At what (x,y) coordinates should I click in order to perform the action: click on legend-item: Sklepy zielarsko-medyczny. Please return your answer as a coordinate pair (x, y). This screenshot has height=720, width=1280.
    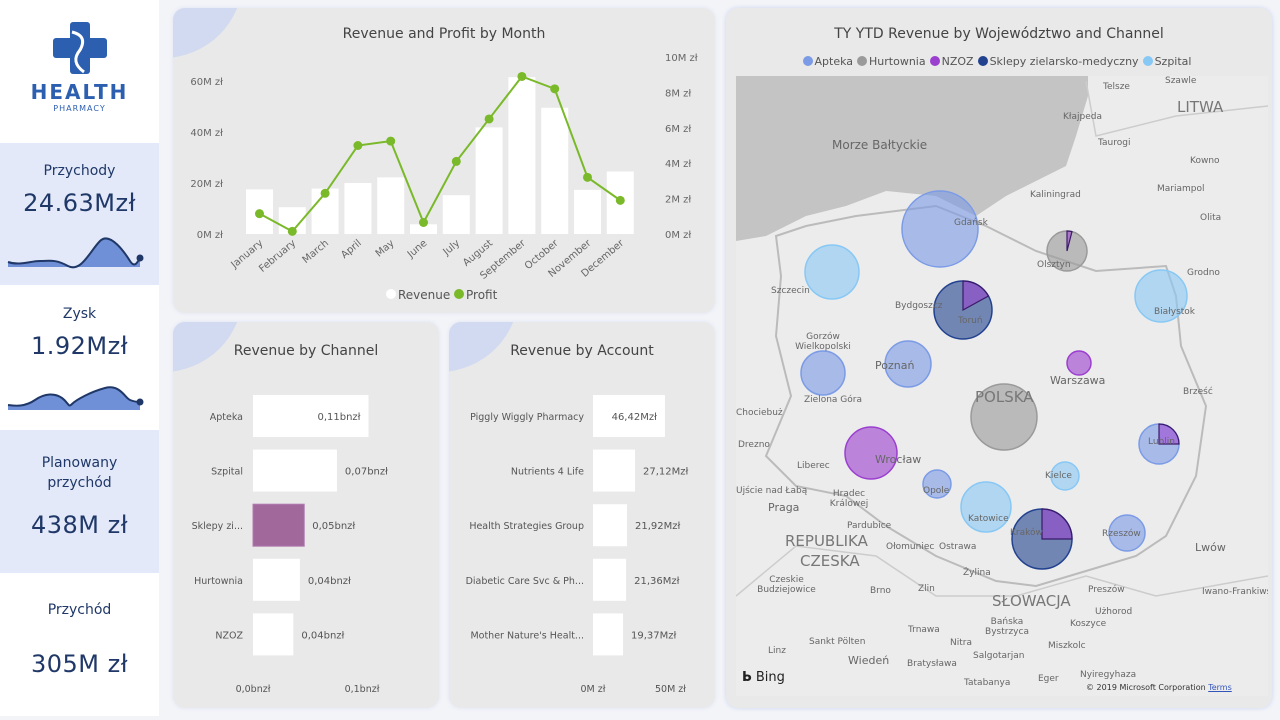
    Looking at the image, I should click on (1058, 61).